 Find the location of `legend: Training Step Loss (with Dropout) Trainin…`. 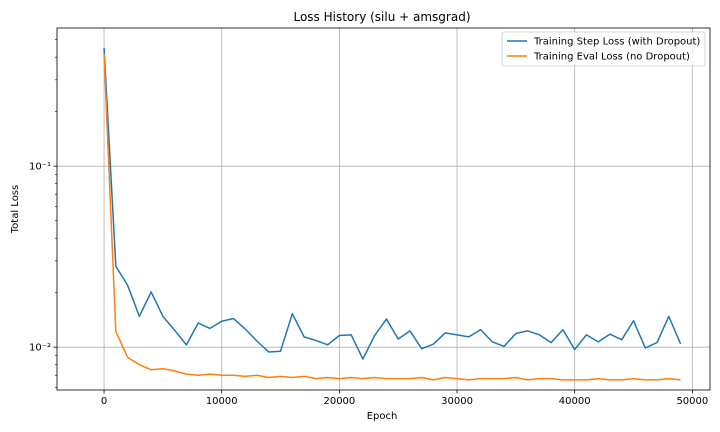

legend: Training Step Loss (with Dropout) Trainin… is located at coordinates (603, 49).